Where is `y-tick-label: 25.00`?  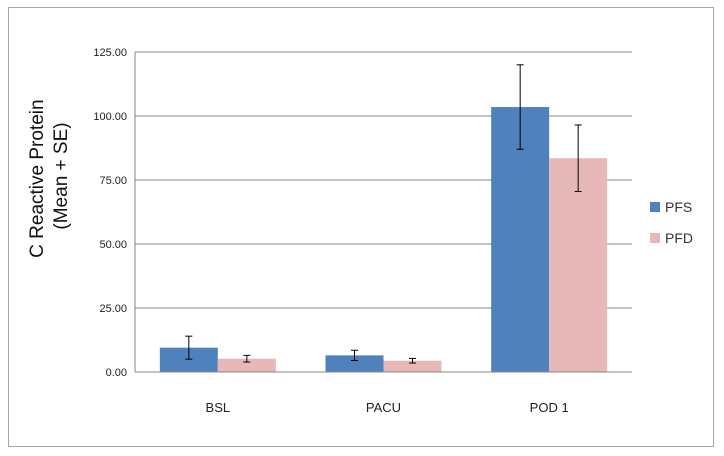
y-tick-label: 25.00 is located at coordinates (113, 309).